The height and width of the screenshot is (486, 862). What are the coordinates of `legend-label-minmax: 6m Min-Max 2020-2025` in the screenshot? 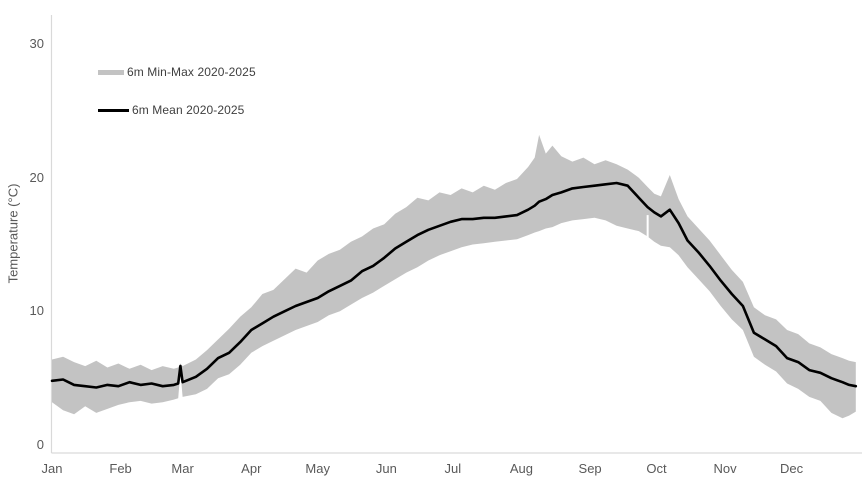 It's located at (191, 72).